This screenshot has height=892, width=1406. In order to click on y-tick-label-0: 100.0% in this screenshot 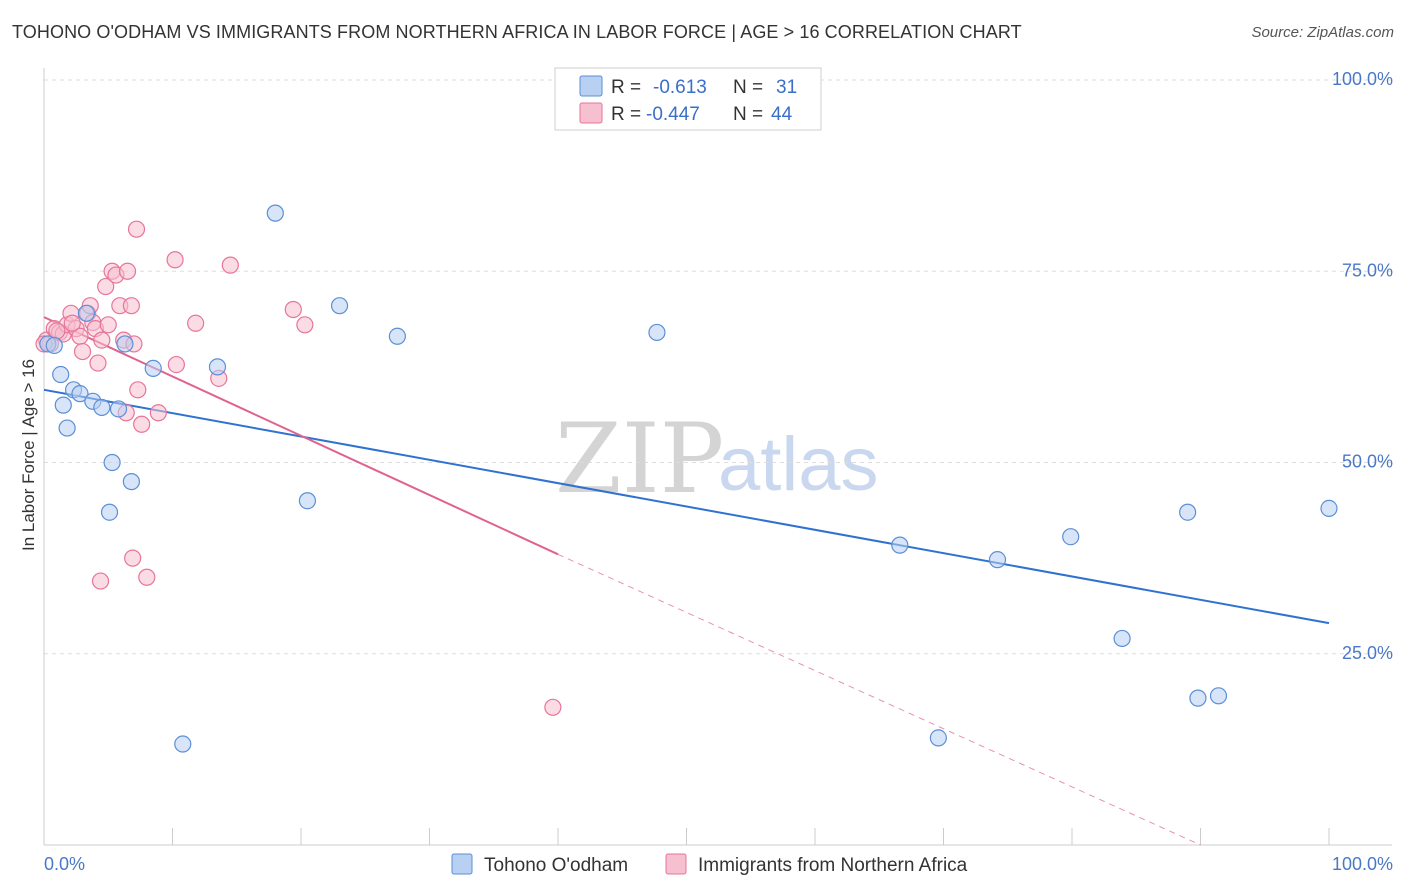, I will do `click(1362, 79)`.